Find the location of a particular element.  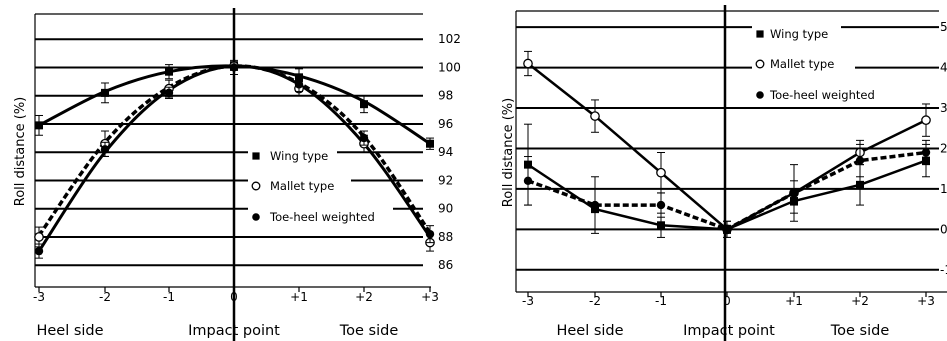

y-tick-label: 86 is located at coordinates (445, 265).